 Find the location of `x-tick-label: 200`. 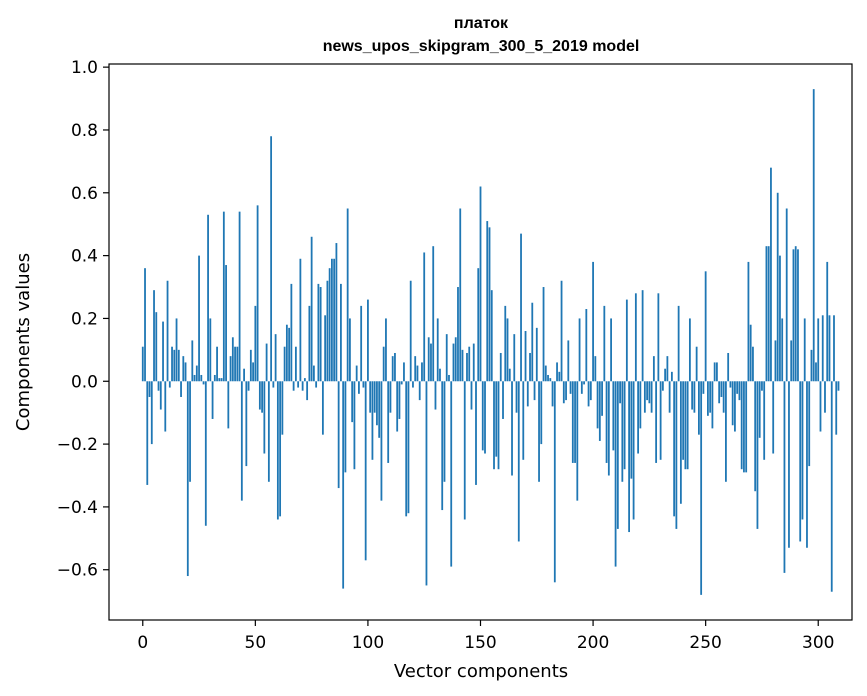

x-tick-label: 200 is located at coordinates (593, 643).